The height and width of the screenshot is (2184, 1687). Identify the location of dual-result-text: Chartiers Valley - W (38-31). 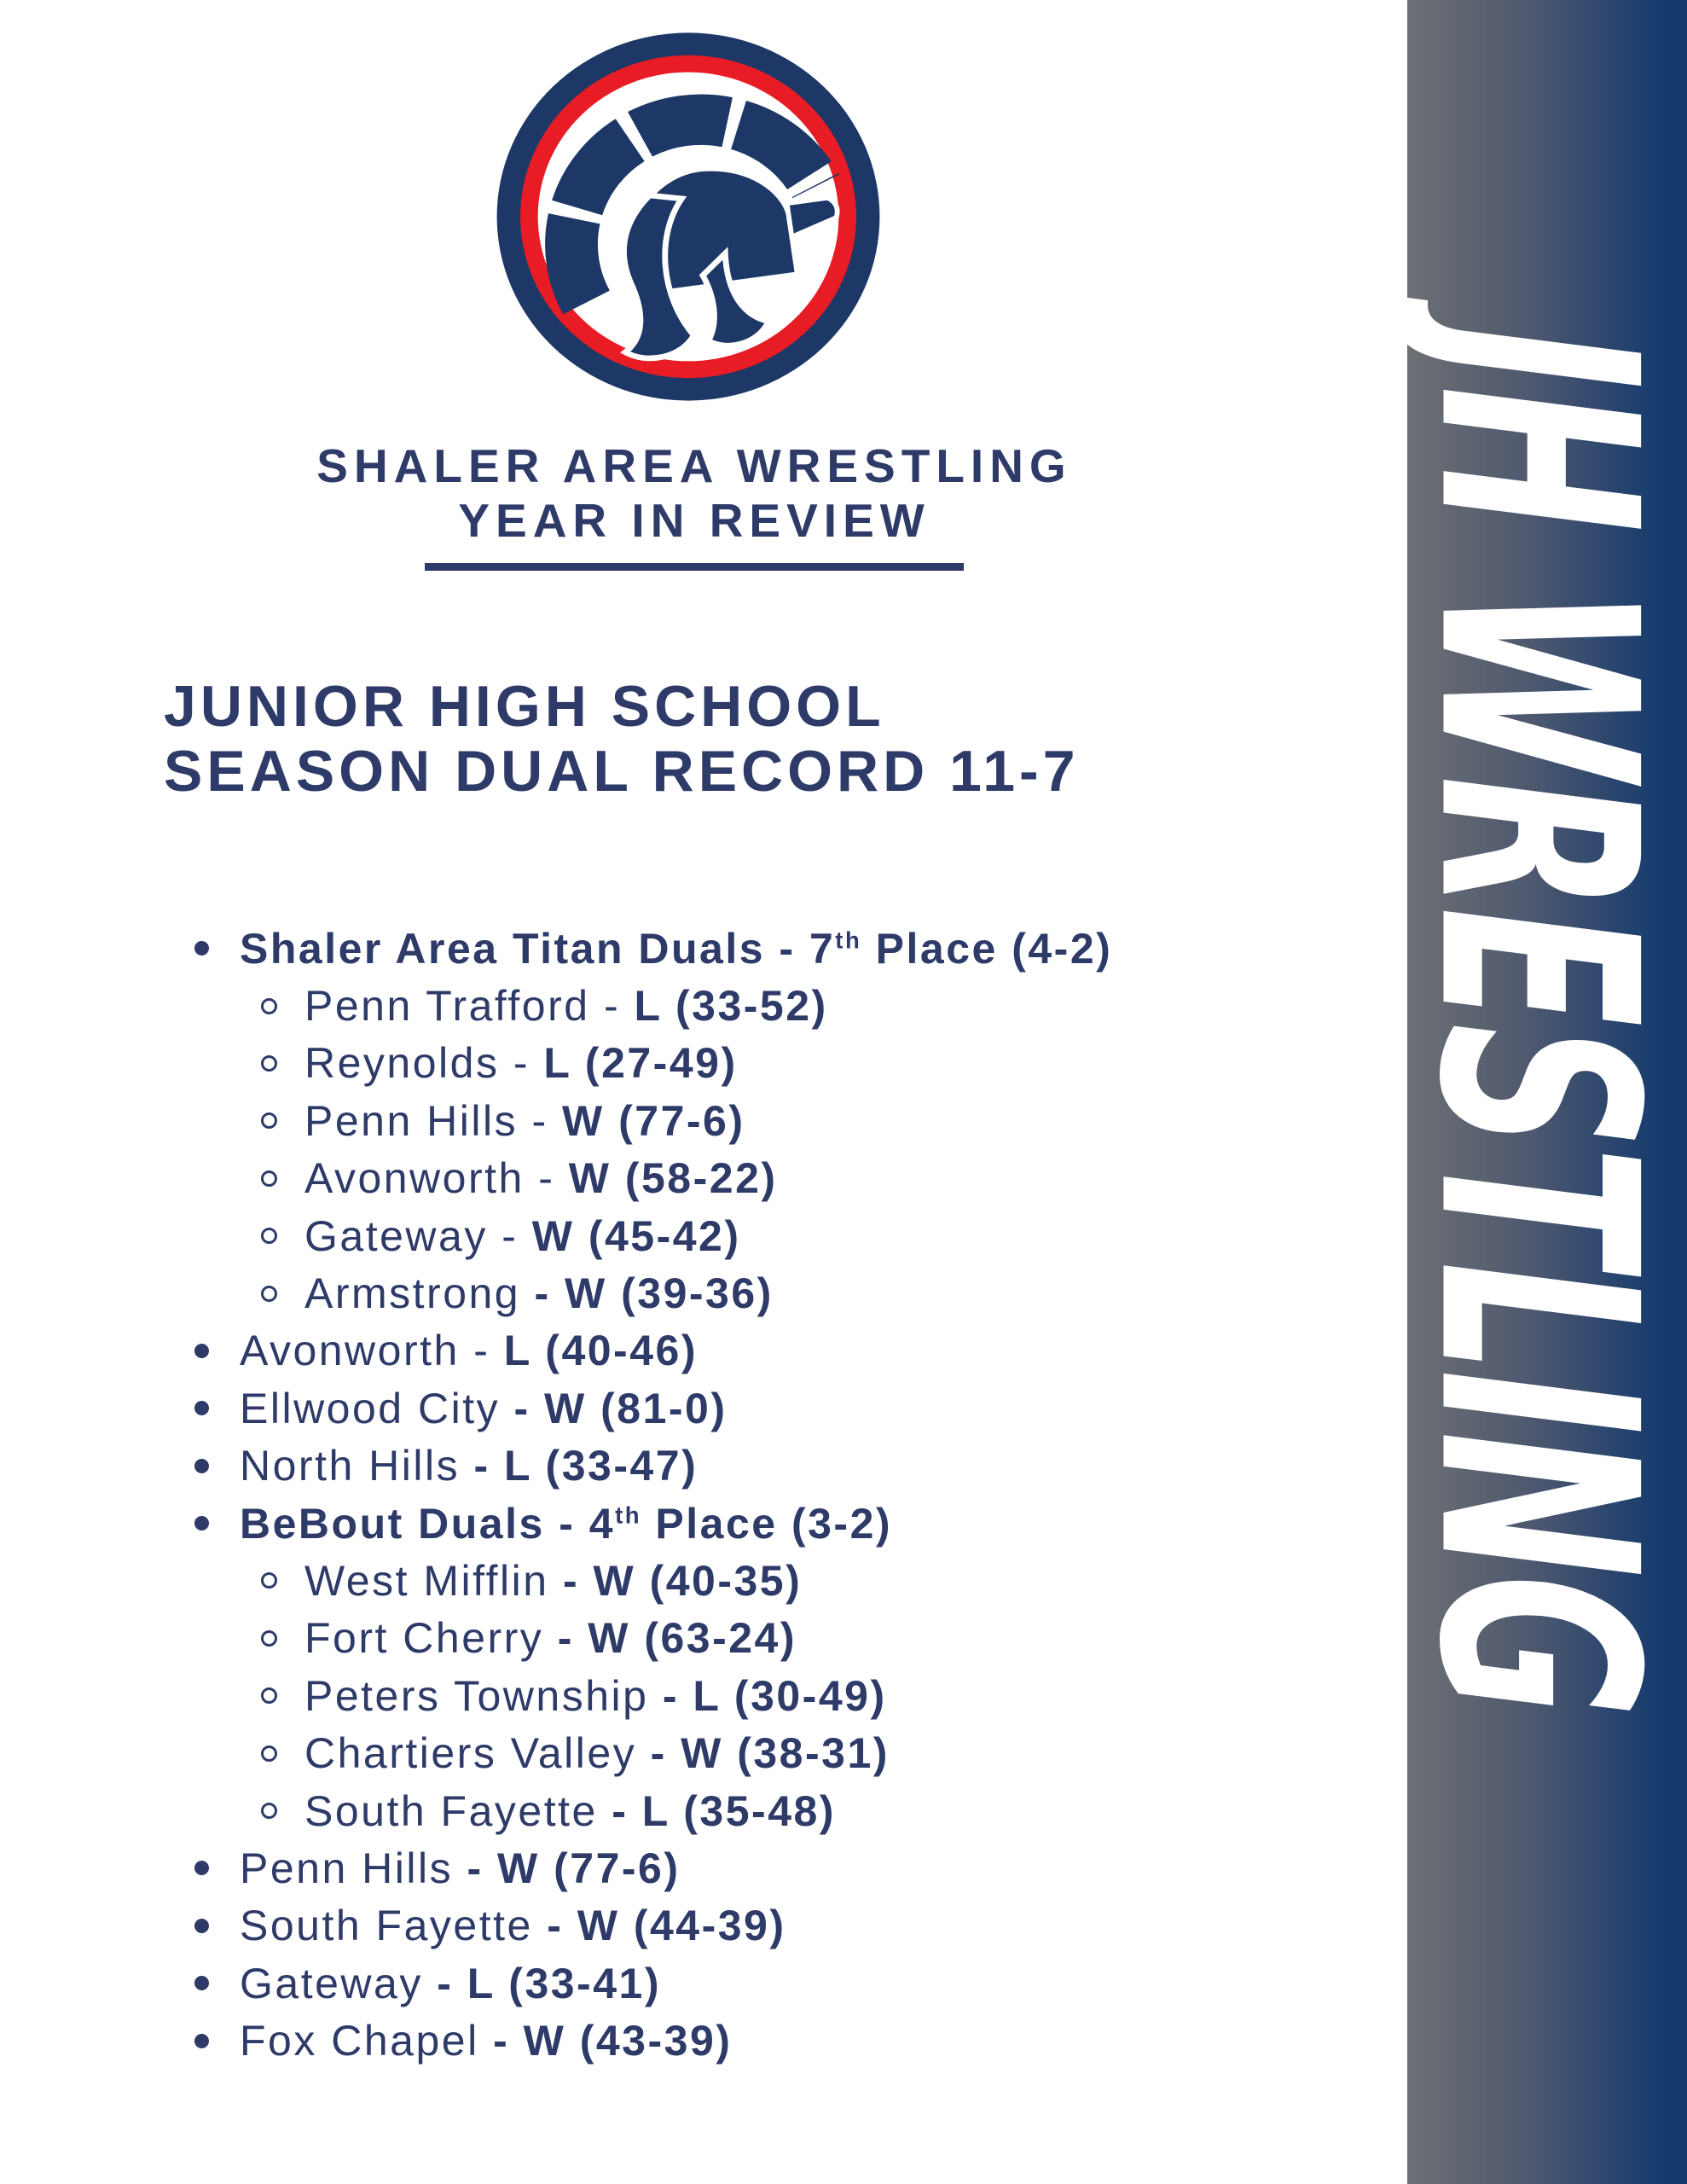
(597, 1754).